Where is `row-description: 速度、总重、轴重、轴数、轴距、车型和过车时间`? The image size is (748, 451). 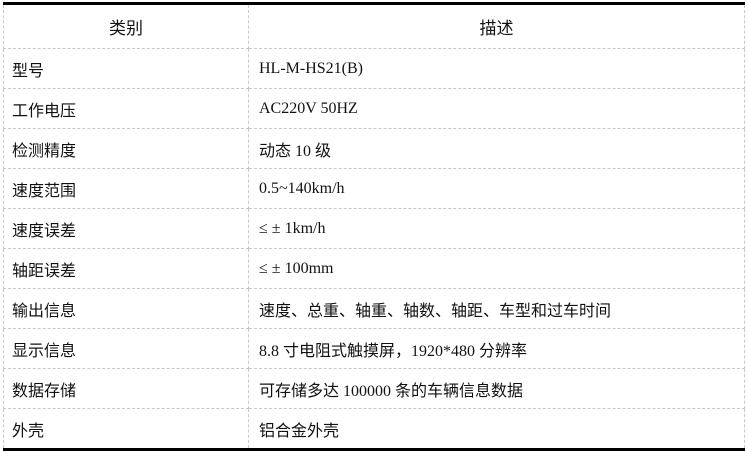
row-description: 速度、总重、轴重、轴数、轴距、车型和过车时间 is located at coordinates (496, 308).